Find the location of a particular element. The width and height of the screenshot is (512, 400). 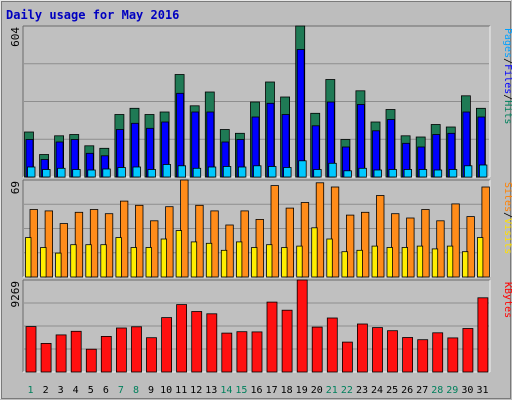

day-label: 18 is located at coordinates (287, 390).